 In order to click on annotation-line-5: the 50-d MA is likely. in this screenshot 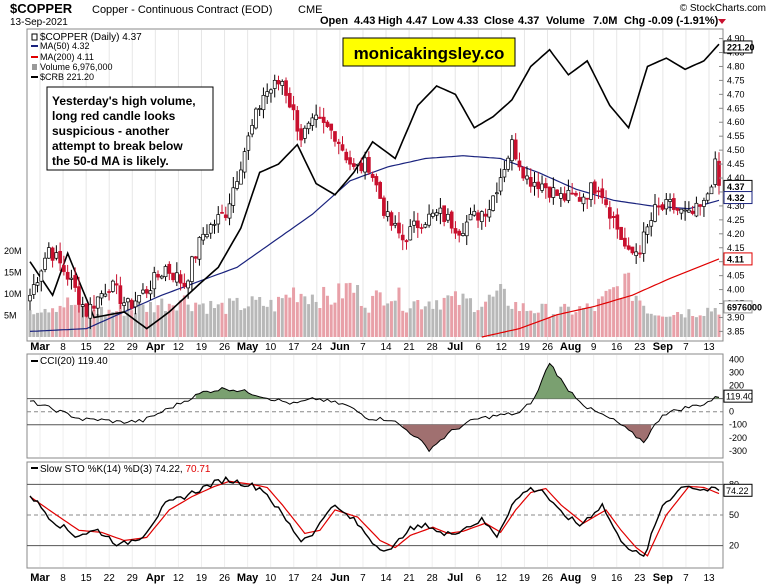, I will do `click(110, 161)`.